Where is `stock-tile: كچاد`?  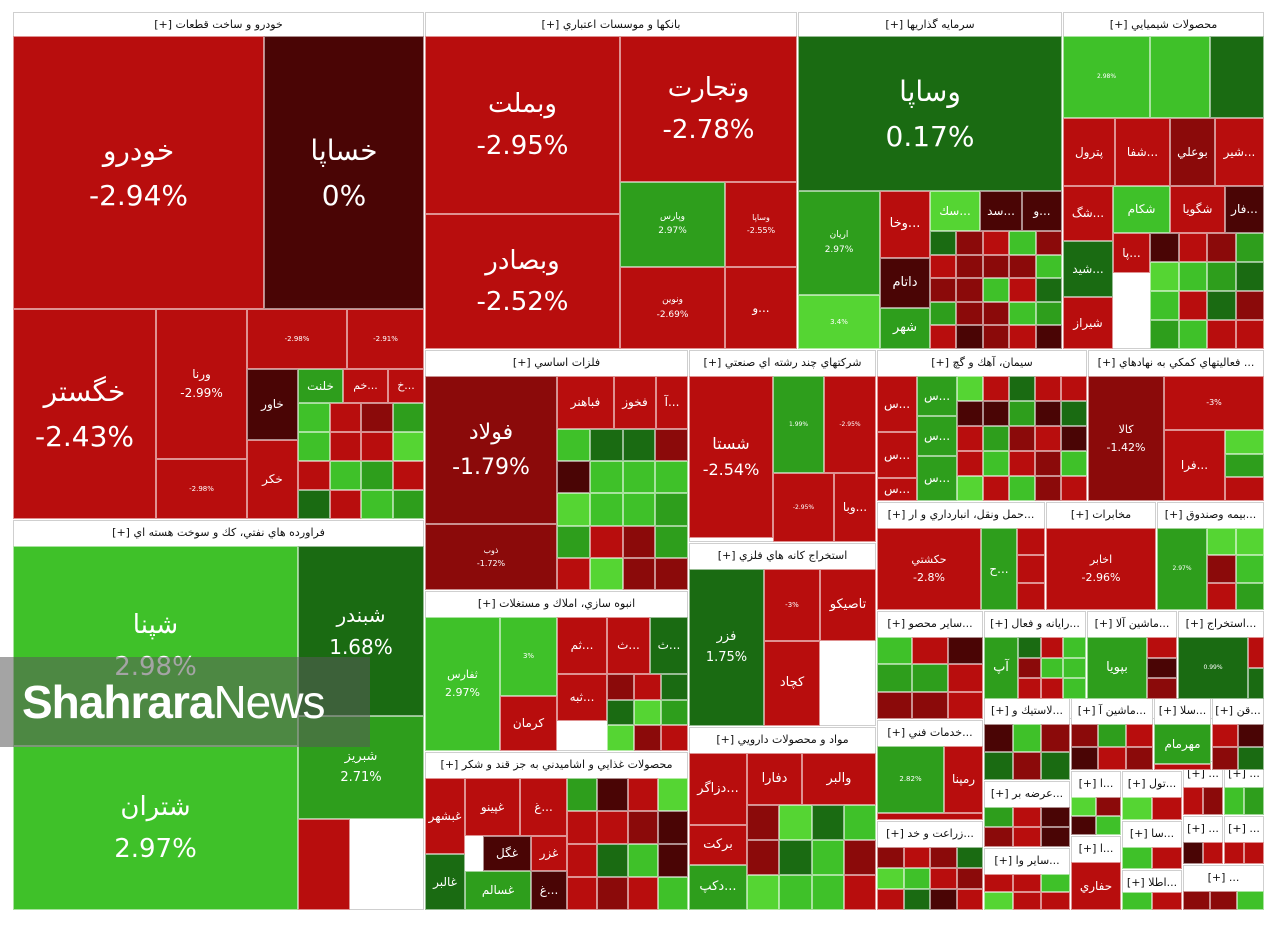 stock-tile: كچاد is located at coordinates (792, 683).